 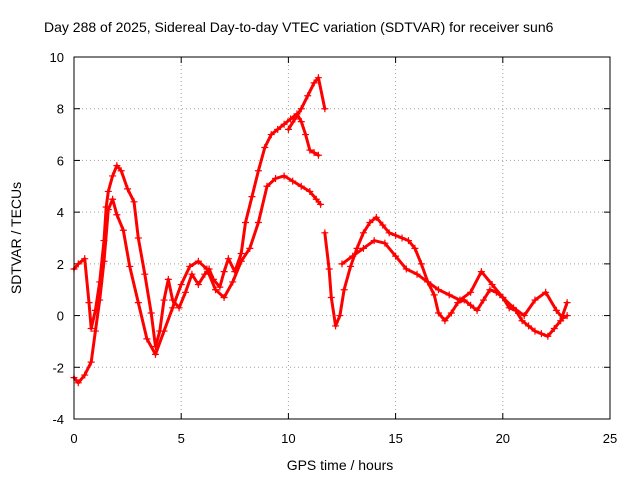 What do you see at coordinates (73, 438) in the screenshot?
I see `x-tick-label: 0` at bounding box center [73, 438].